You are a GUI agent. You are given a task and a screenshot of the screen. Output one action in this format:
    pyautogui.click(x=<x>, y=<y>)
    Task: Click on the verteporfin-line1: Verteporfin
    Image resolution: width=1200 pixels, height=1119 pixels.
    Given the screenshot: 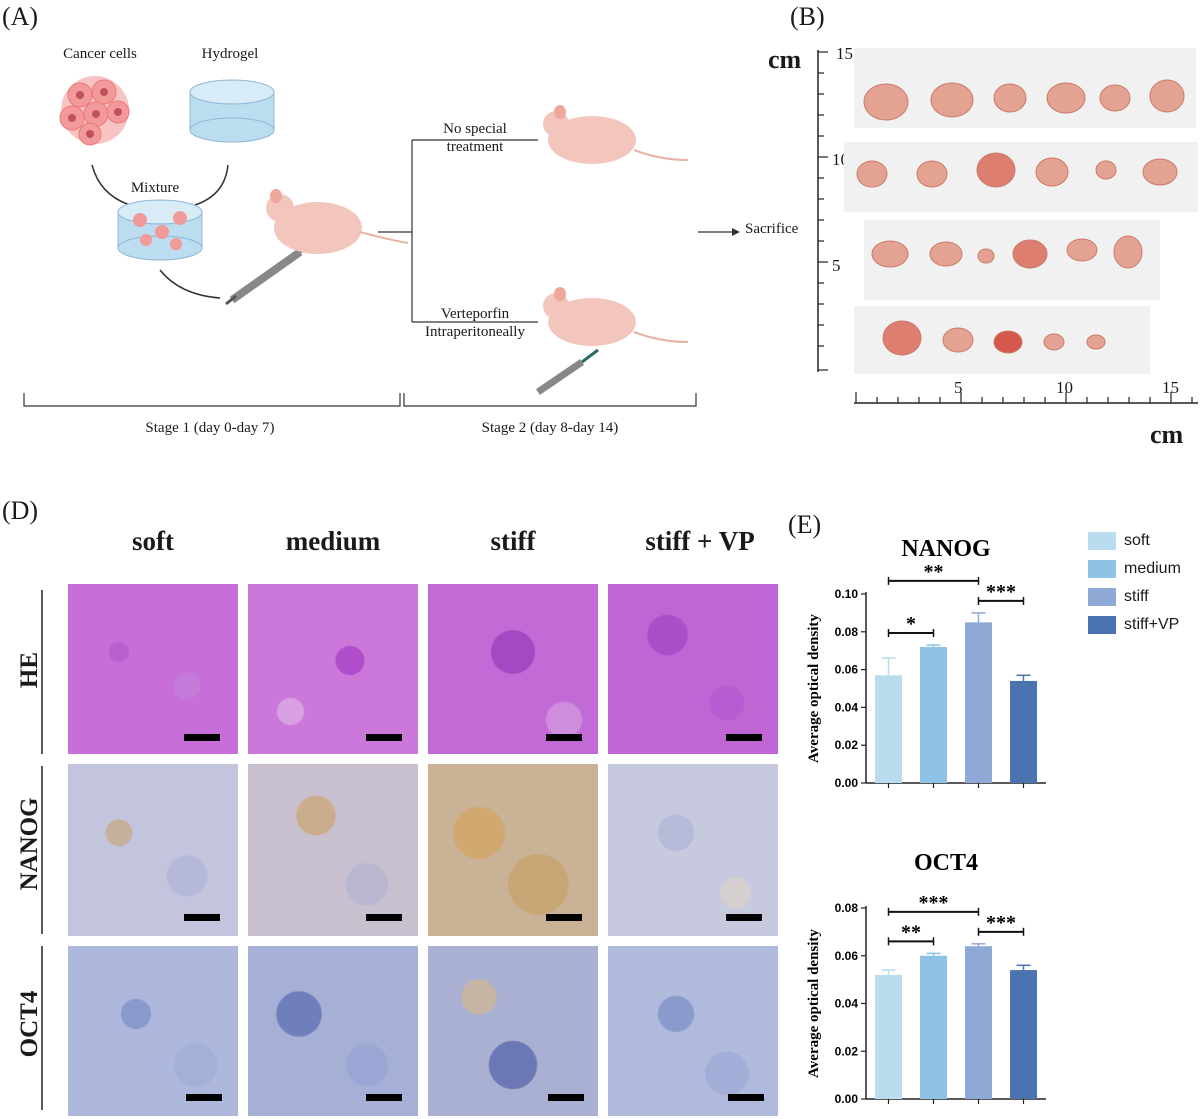 What is the action you would take?
    pyautogui.click(x=475, y=314)
    